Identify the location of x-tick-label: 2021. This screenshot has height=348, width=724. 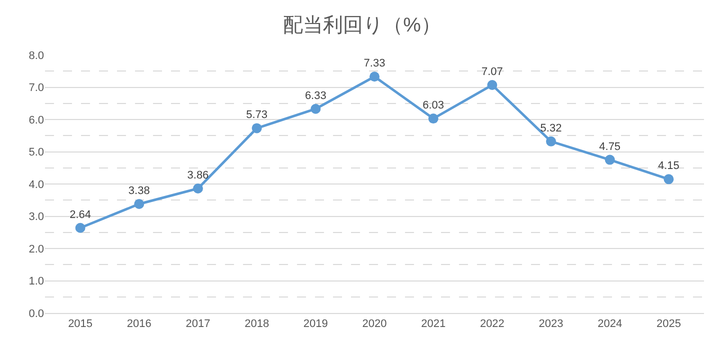
(433, 324).